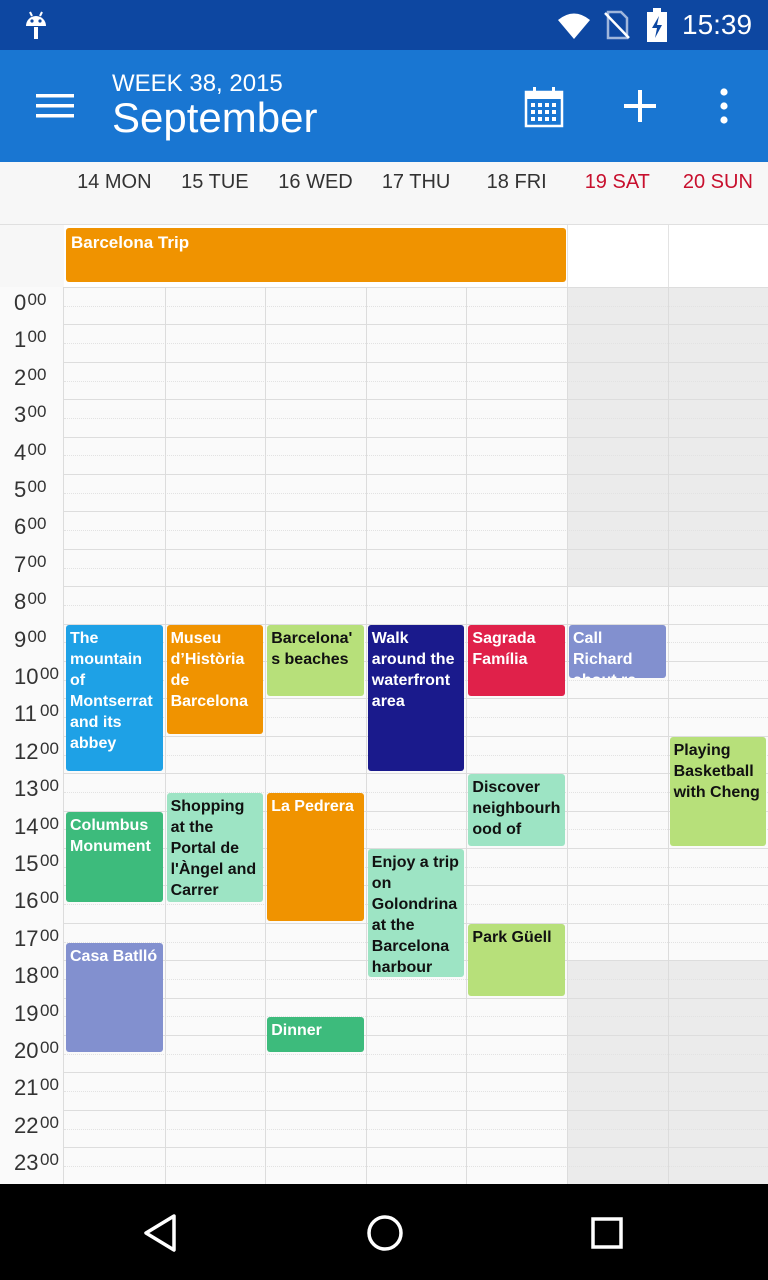  What do you see at coordinates (20, 602) in the screenshot?
I see `hour-number: 8` at bounding box center [20, 602].